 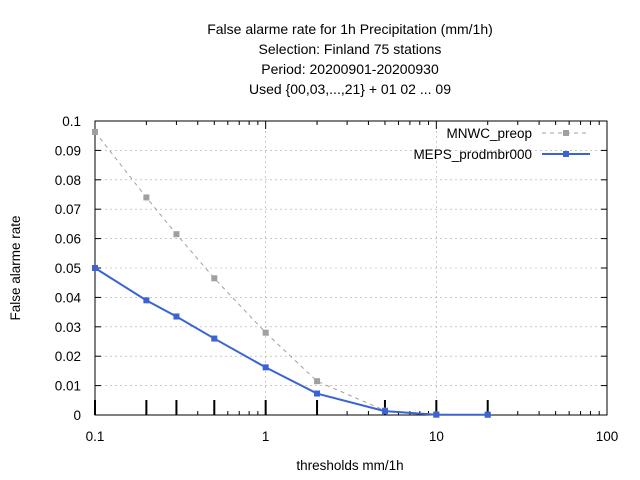 I want to click on chart-title-line: Period: 20200901-20200930, so click(x=350, y=69).